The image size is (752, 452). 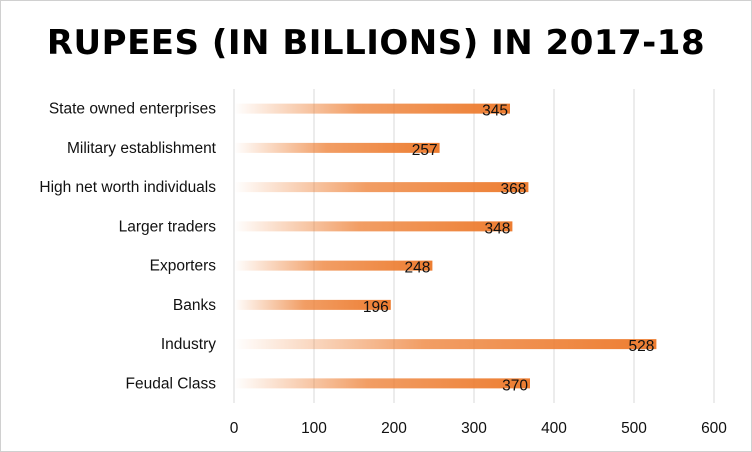 I want to click on category-label: State owned enterprises, so click(x=132, y=109).